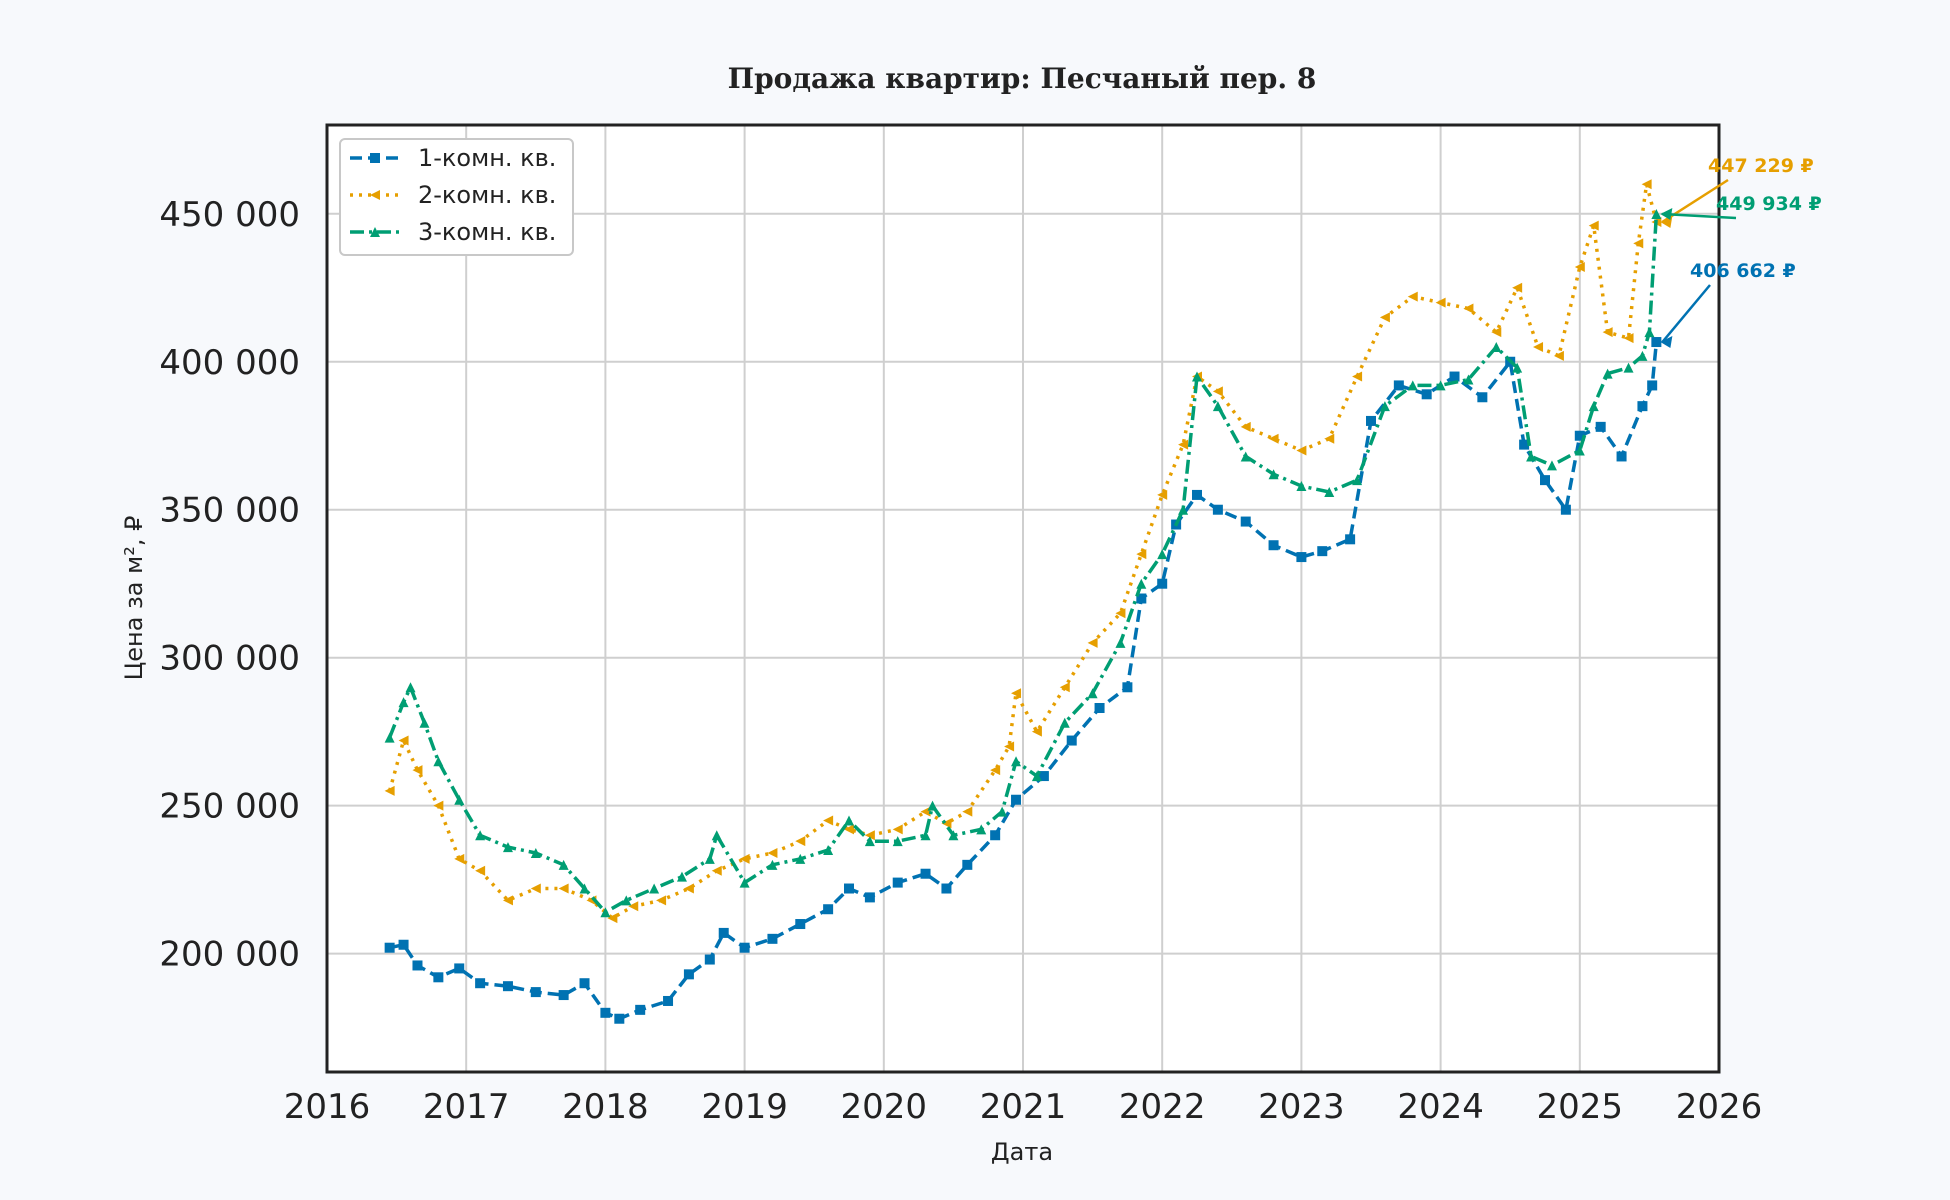 This screenshot has height=1200, width=1950. What do you see at coordinates (1761, 166) in the screenshot?
I see `annotation-label: 447 229 ₽` at bounding box center [1761, 166].